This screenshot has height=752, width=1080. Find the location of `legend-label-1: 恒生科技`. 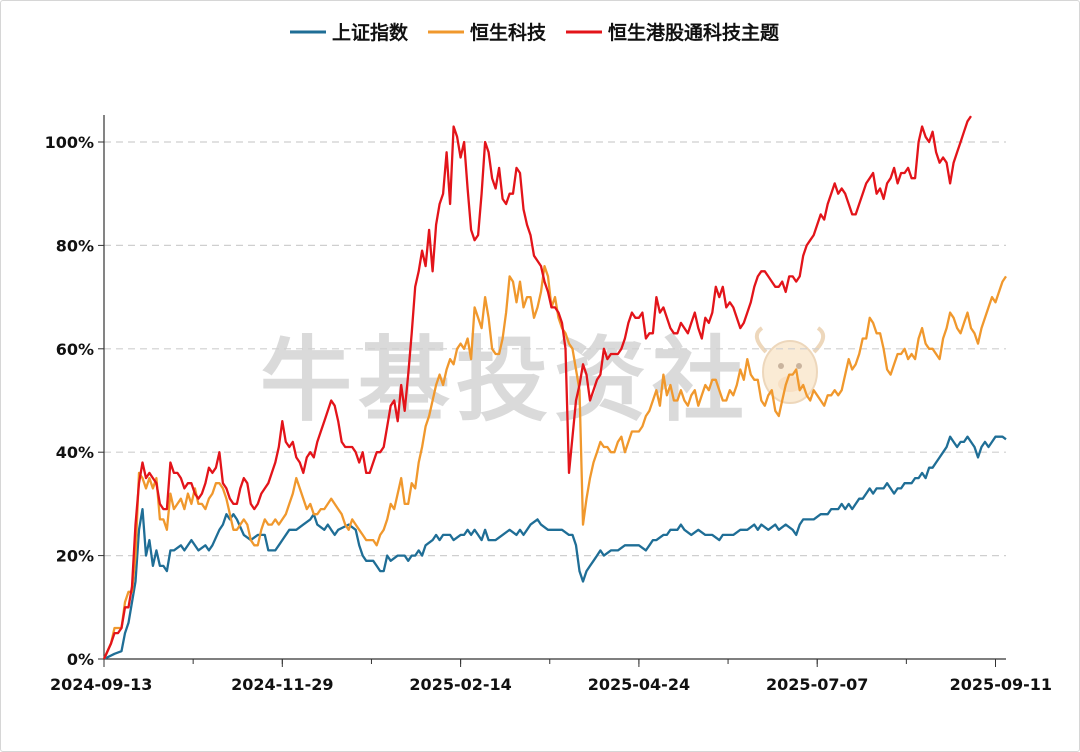

legend-label-1: 恒生科技 is located at coordinates (508, 32).